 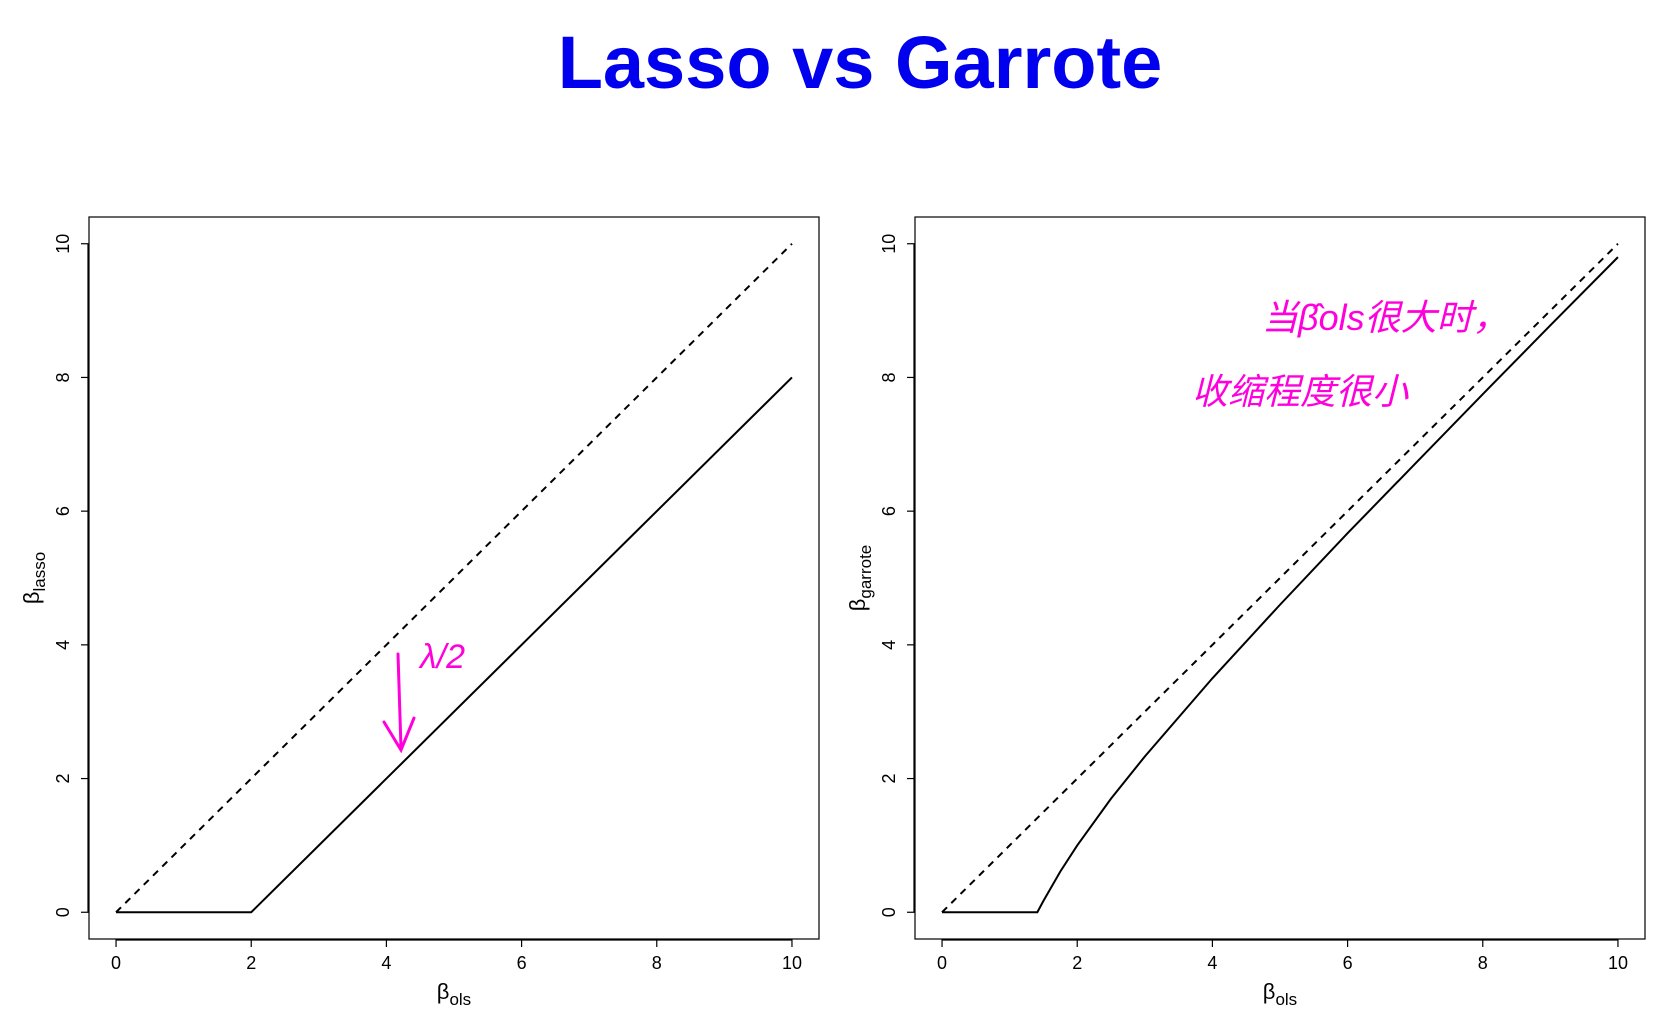 I want to click on y-axis-subscript: lasso, so click(x=39, y=572).